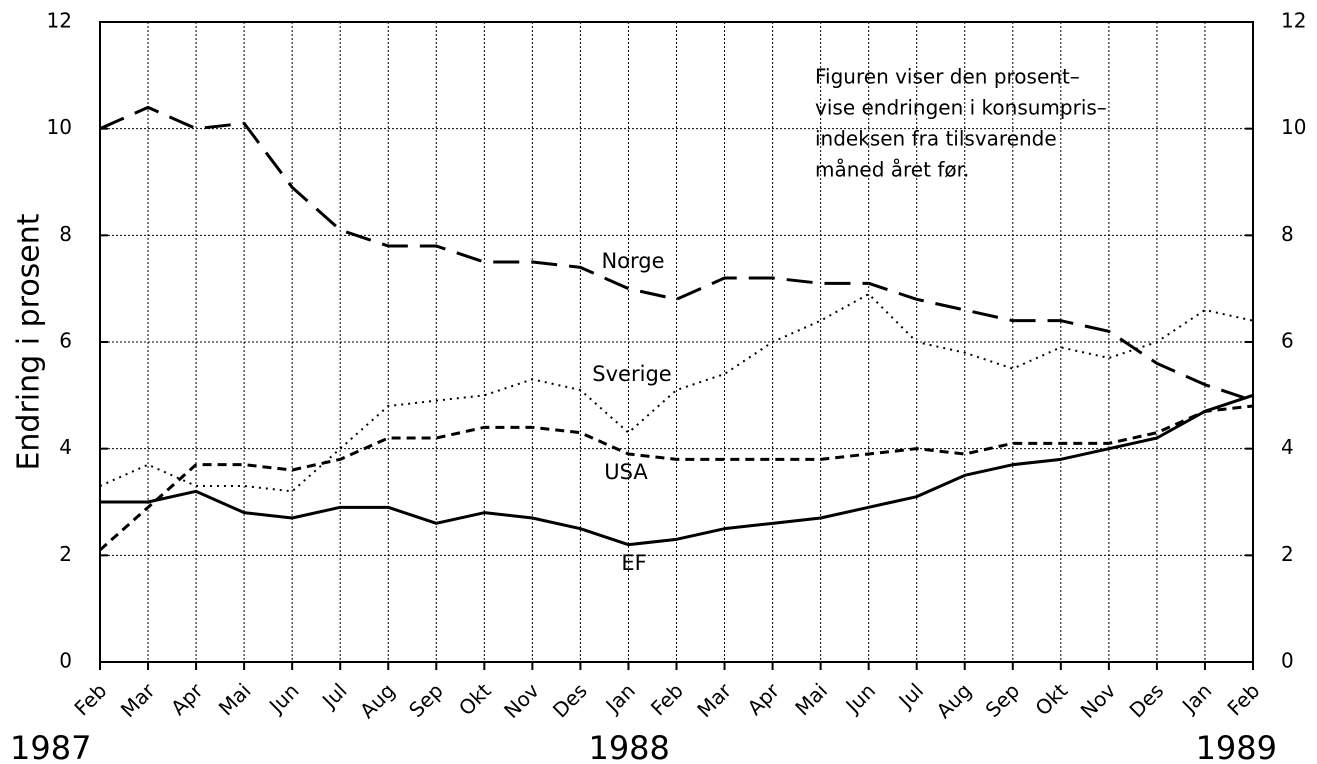  What do you see at coordinates (947, 77) in the screenshot?
I see `annotation: Figuren viser den prosent–` at bounding box center [947, 77].